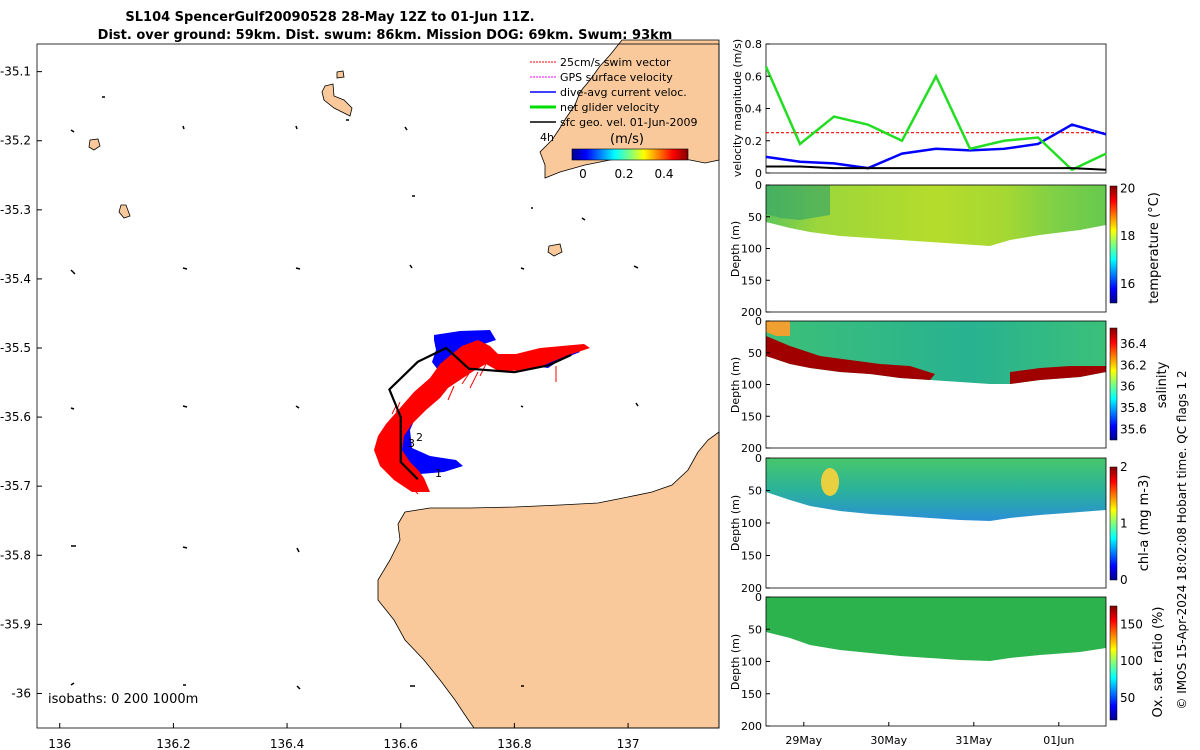 The width and height of the screenshot is (1200, 750). What do you see at coordinates (936, 215) in the screenshot?
I see `temperature-field` at bounding box center [936, 215].